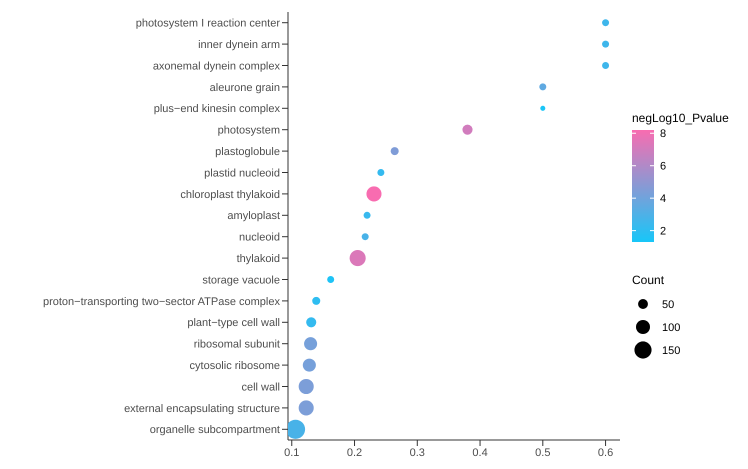  What do you see at coordinates (202, 408) in the screenshot?
I see `y-tick-label: external encapsulating structure` at bounding box center [202, 408].